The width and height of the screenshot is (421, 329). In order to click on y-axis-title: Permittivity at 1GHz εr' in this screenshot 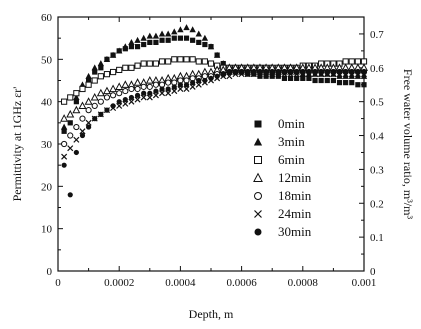, I will do `click(17, 144)`.